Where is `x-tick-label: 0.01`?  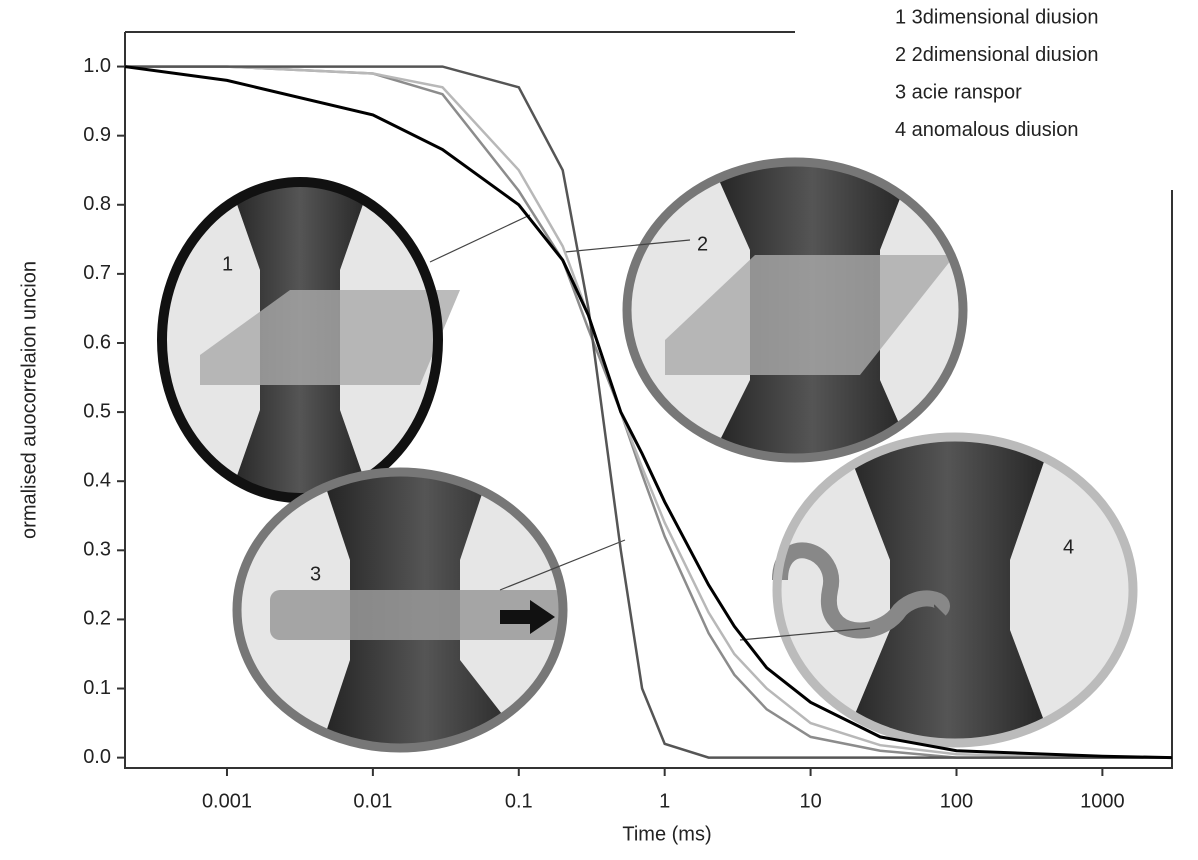
x-tick-label: 0.01 is located at coordinates (372, 801).